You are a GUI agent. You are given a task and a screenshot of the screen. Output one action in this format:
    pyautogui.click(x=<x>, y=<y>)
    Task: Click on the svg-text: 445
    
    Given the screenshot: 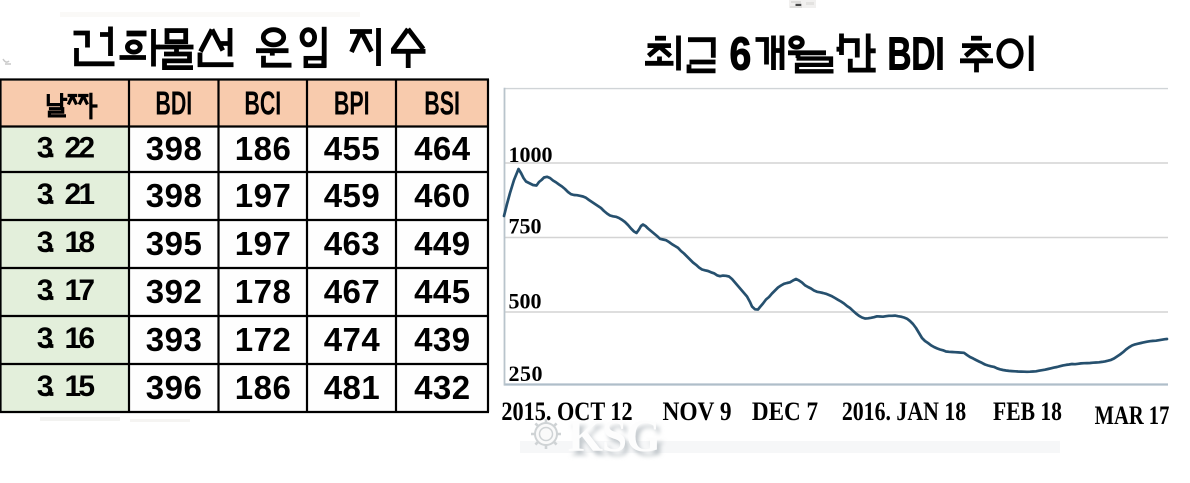 What is the action you would take?
    pyautogui.click(x=442, y=291)
    